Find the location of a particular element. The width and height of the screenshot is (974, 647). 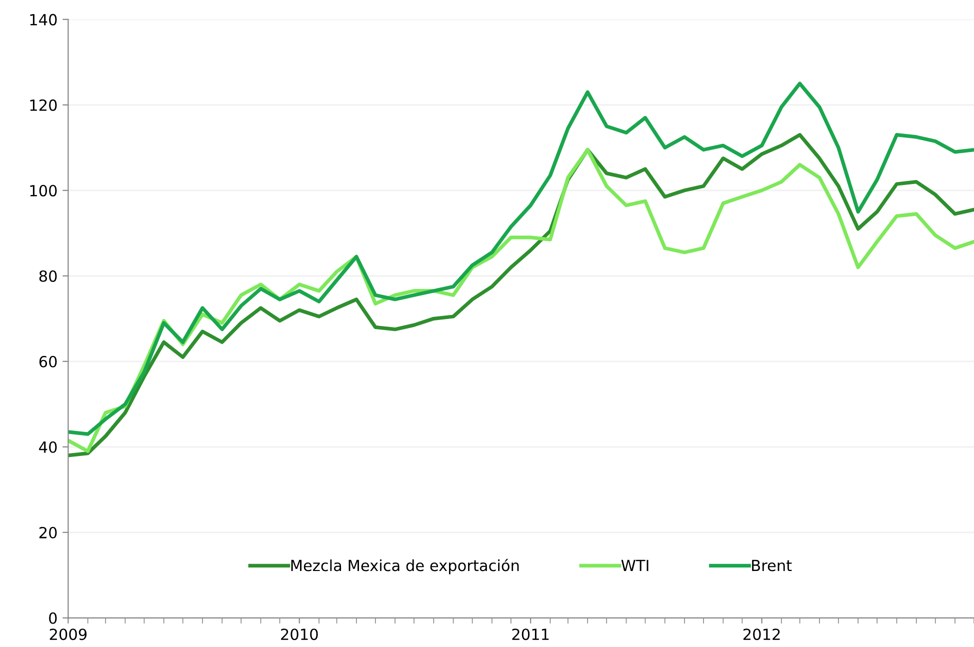

x-tick-label: 2012 is located at coordinates (761, 634).